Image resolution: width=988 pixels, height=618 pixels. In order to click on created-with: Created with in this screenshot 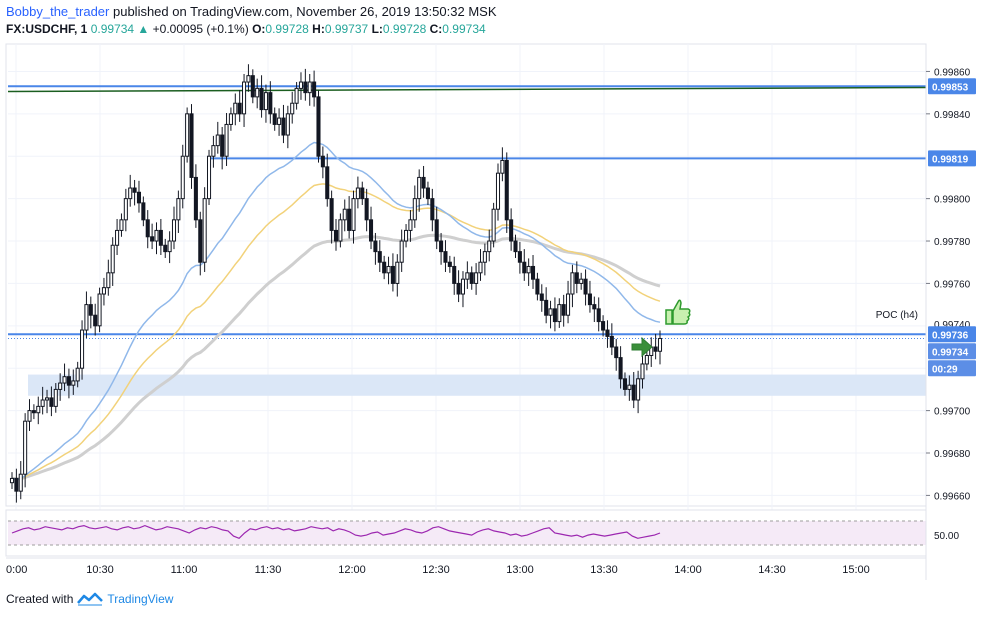, I will do `click(40, 599)`.